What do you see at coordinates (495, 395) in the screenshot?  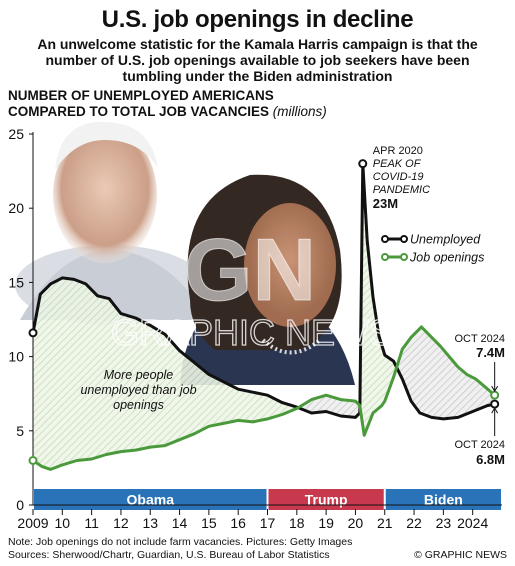 I see `job-openings-end-point` at bounding box center [495, 395].